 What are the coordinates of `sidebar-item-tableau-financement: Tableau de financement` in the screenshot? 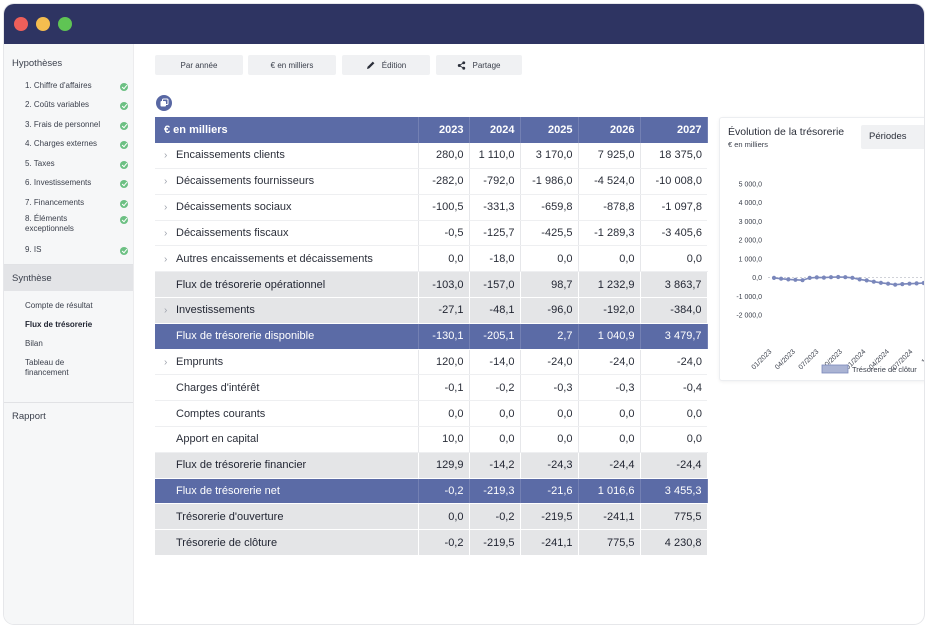 It's located at (47, 367).